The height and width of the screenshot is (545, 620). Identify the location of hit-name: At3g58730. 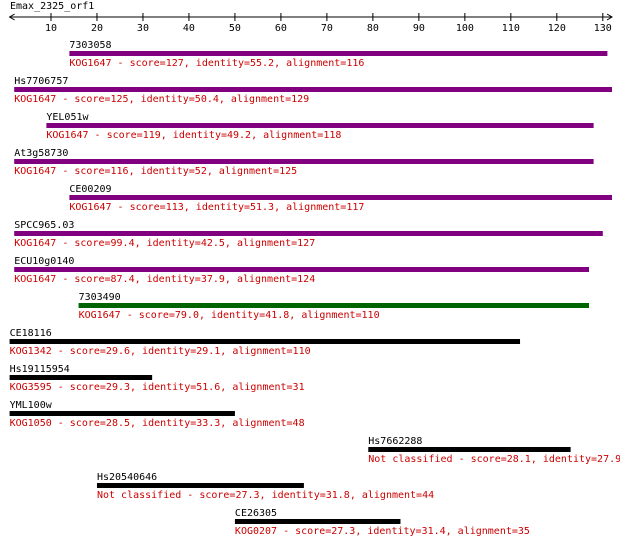
(41, 153).